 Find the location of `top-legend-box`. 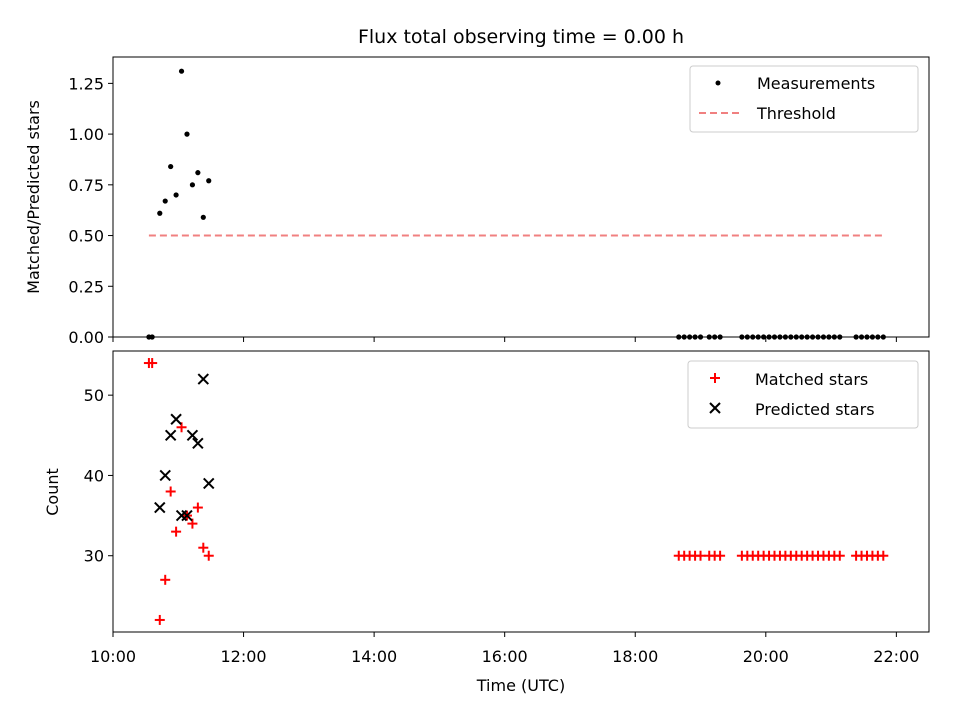

top-legend-box is located at coordinates (804, 99).